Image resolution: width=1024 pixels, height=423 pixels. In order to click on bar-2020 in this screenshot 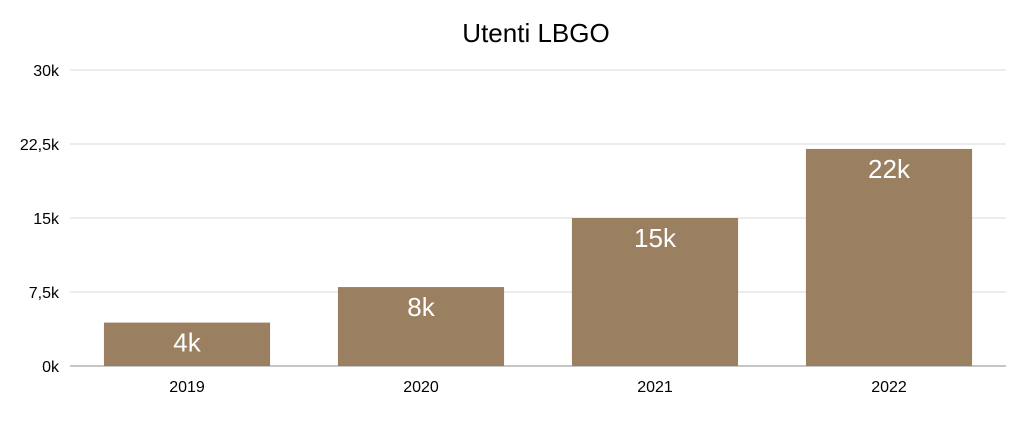, I will do `click(421, 326)`.